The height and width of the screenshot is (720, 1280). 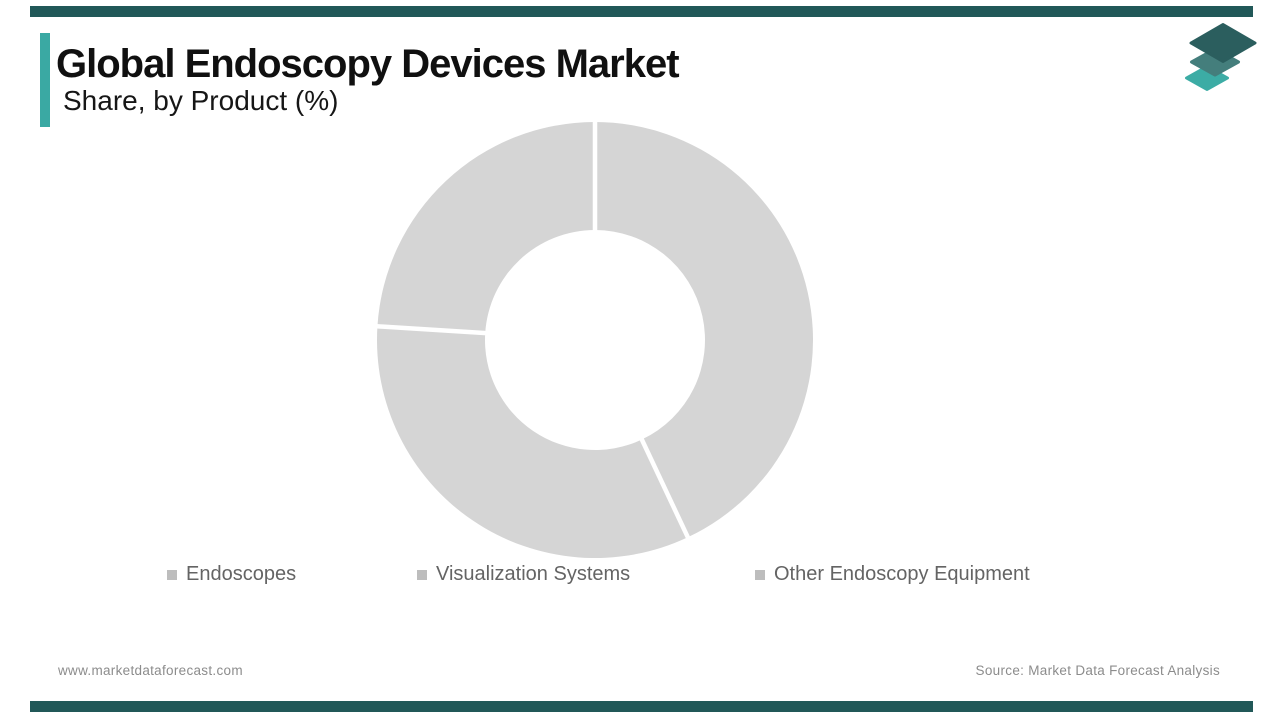 What do you see at coordinates (241, 574) in the screenshot?
I see `legend-label: Endoscopes` at bounding box center [241, 574].